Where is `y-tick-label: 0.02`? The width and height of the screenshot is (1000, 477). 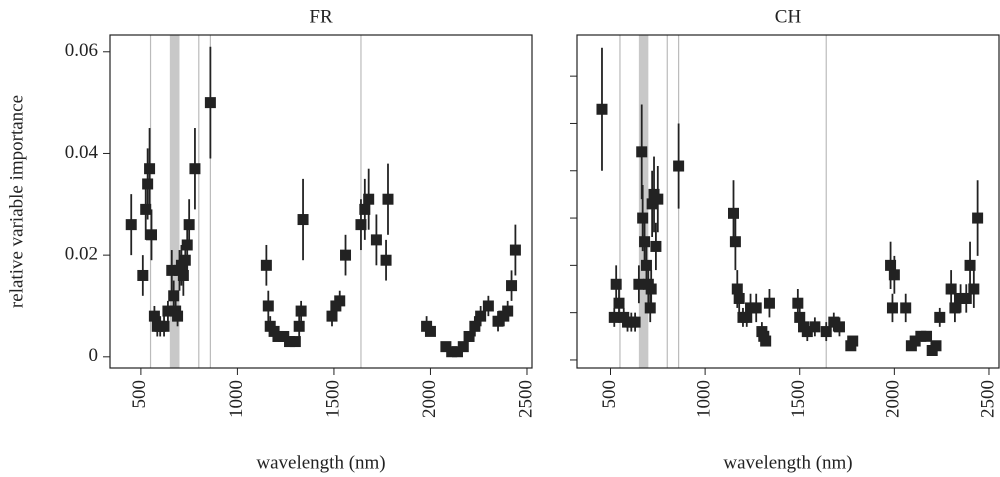 y-tick-label: 0.02 is located at coordinates (81, 253).